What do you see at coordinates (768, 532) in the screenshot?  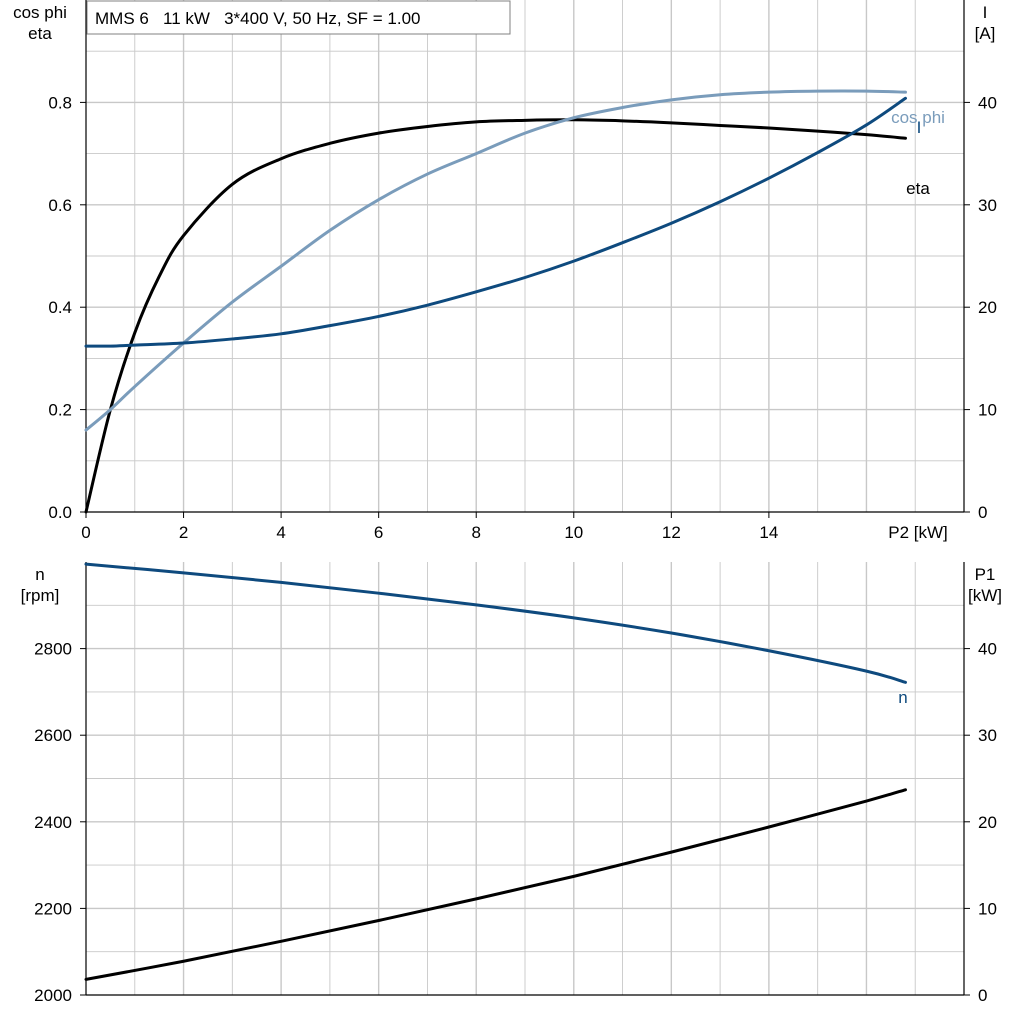 I see `top-x-tick-label: 14` at bounding box center [768, 532].